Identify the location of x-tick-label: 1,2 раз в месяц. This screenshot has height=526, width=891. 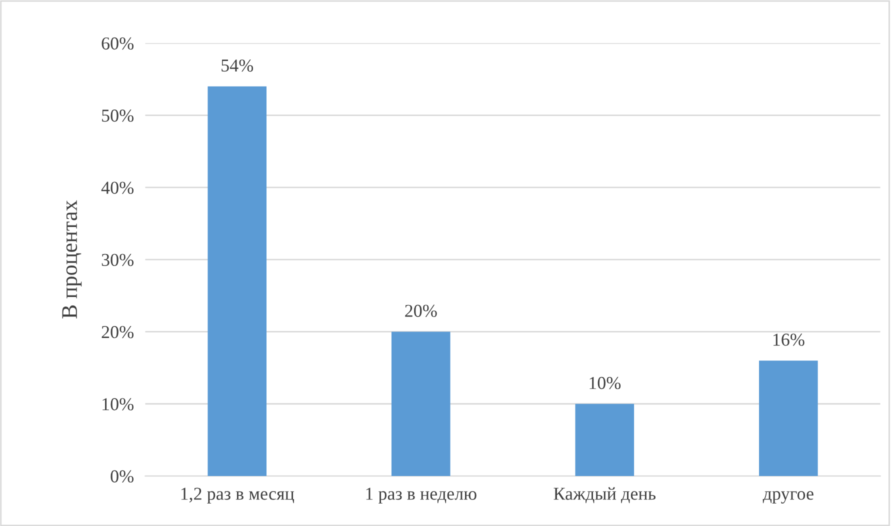
(237, 496).